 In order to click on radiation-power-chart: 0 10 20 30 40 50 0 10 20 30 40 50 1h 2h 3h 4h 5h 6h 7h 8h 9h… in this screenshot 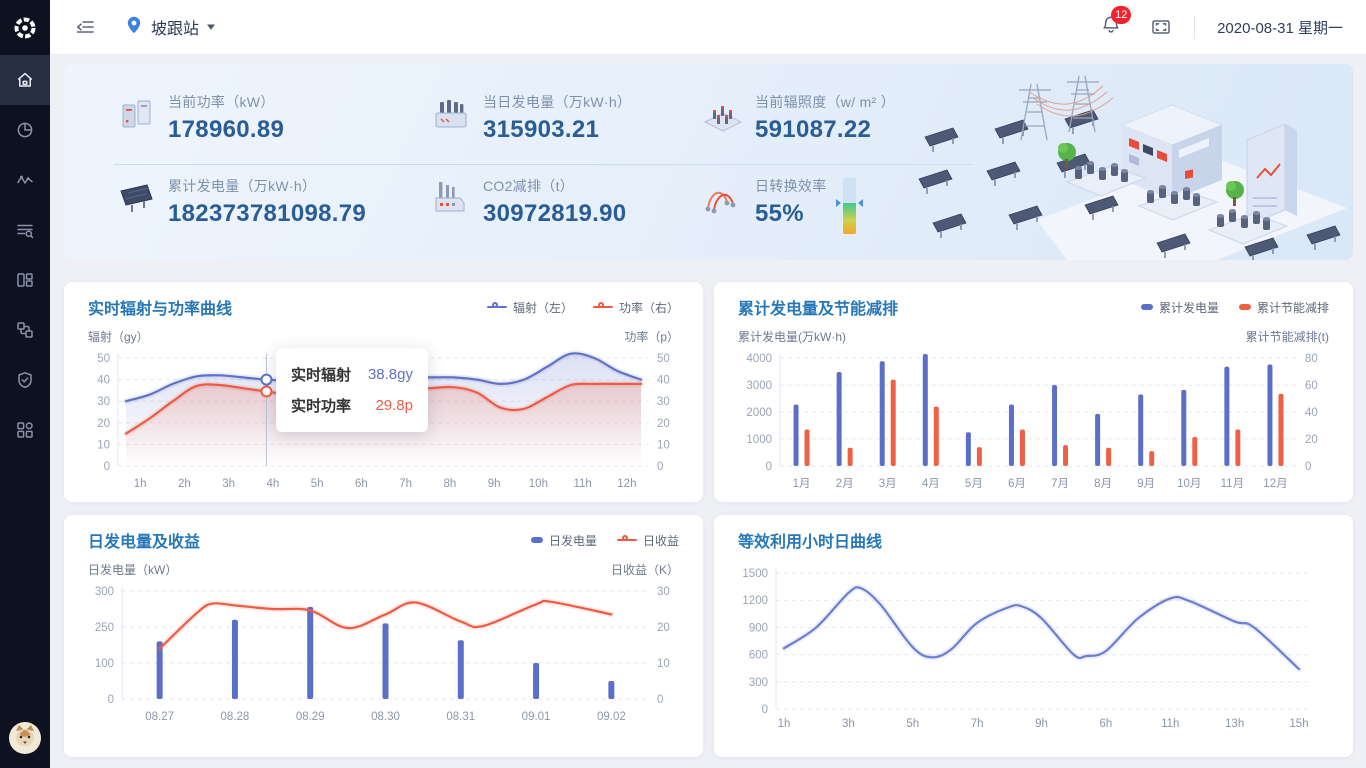, I will do `click(383, 423)`.